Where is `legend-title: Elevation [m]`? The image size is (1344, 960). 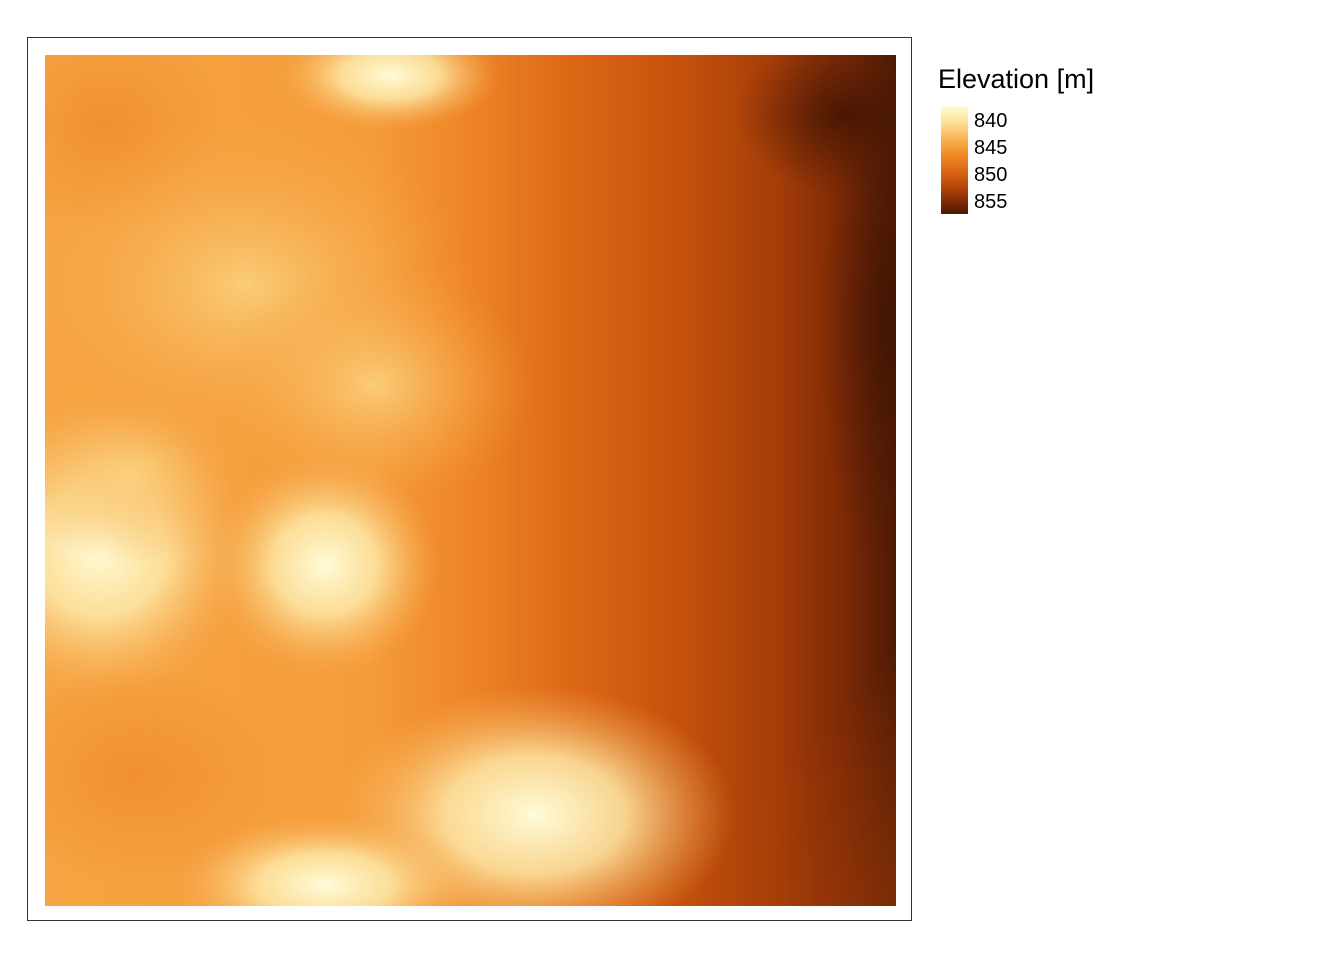
legend-title: Elevation [m] is located at coordinates (1016, 79).